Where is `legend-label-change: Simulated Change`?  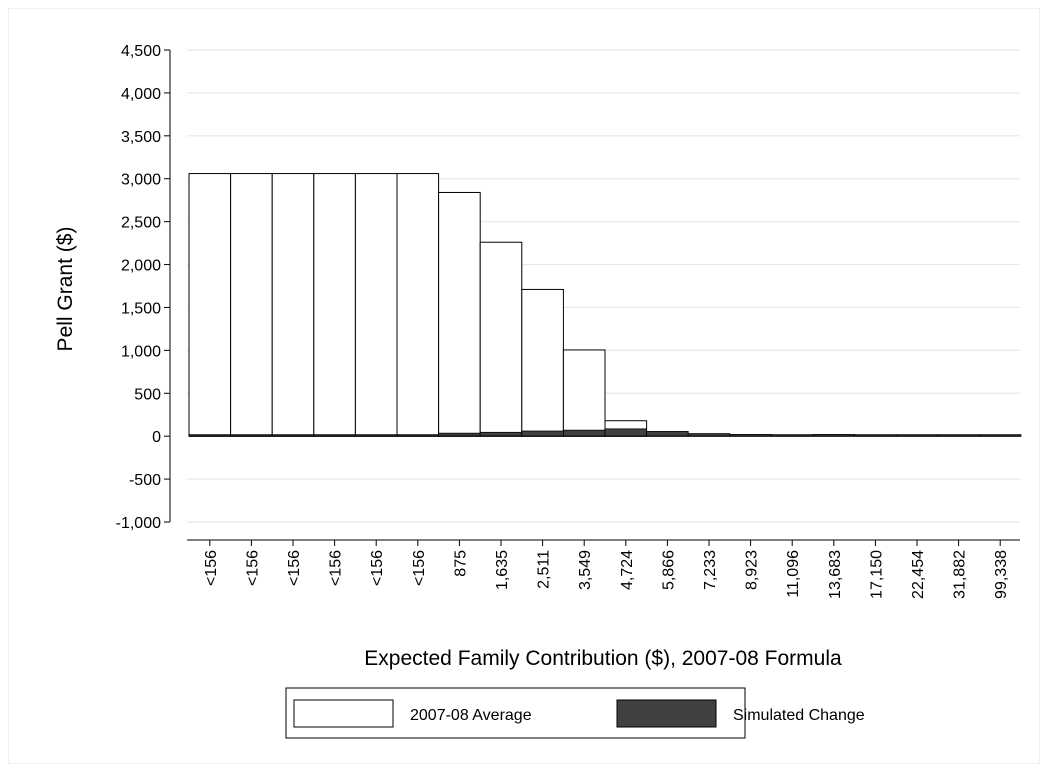
legend-label-change: Simulated Change is located at coordinates (799, 715).